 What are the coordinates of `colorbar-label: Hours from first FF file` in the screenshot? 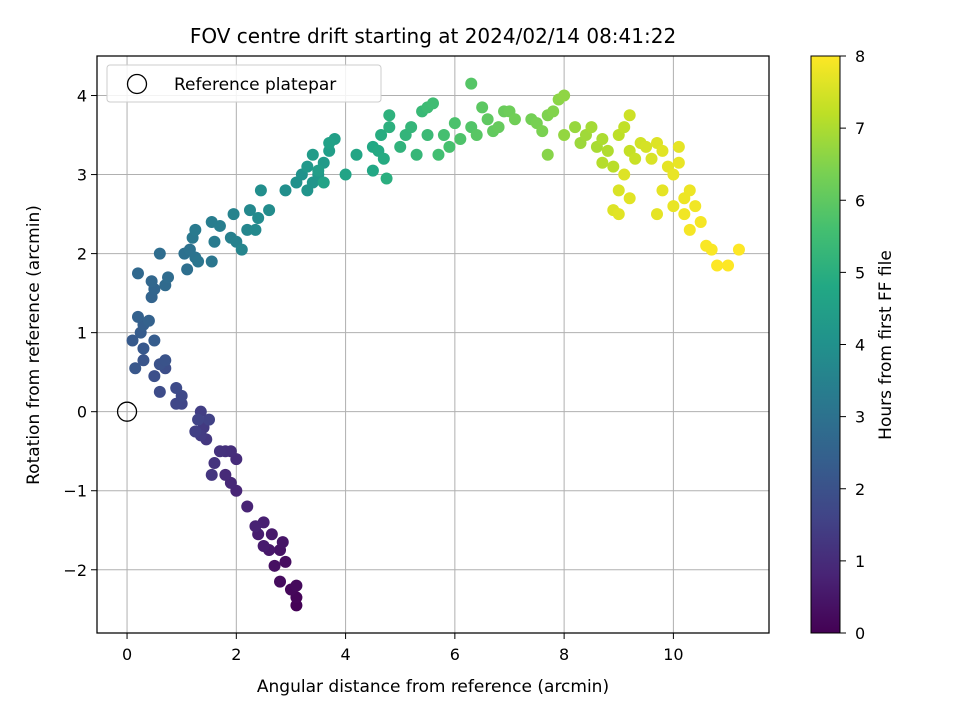 It's located at (886, 345).